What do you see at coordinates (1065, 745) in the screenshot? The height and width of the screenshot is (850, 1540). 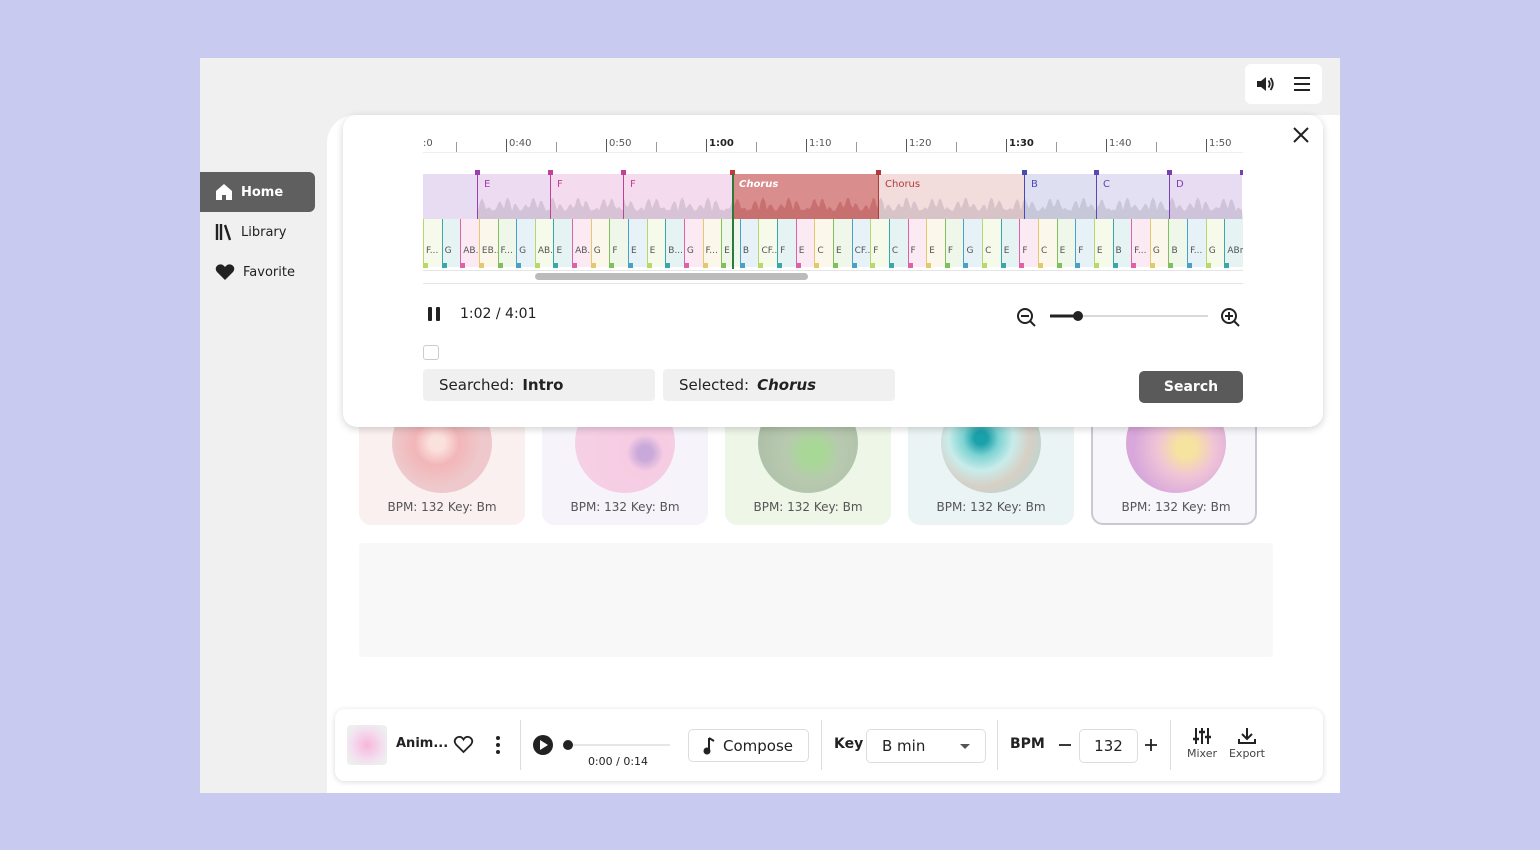 I see `bpm-decrease` at bounding box center [1065, 745].